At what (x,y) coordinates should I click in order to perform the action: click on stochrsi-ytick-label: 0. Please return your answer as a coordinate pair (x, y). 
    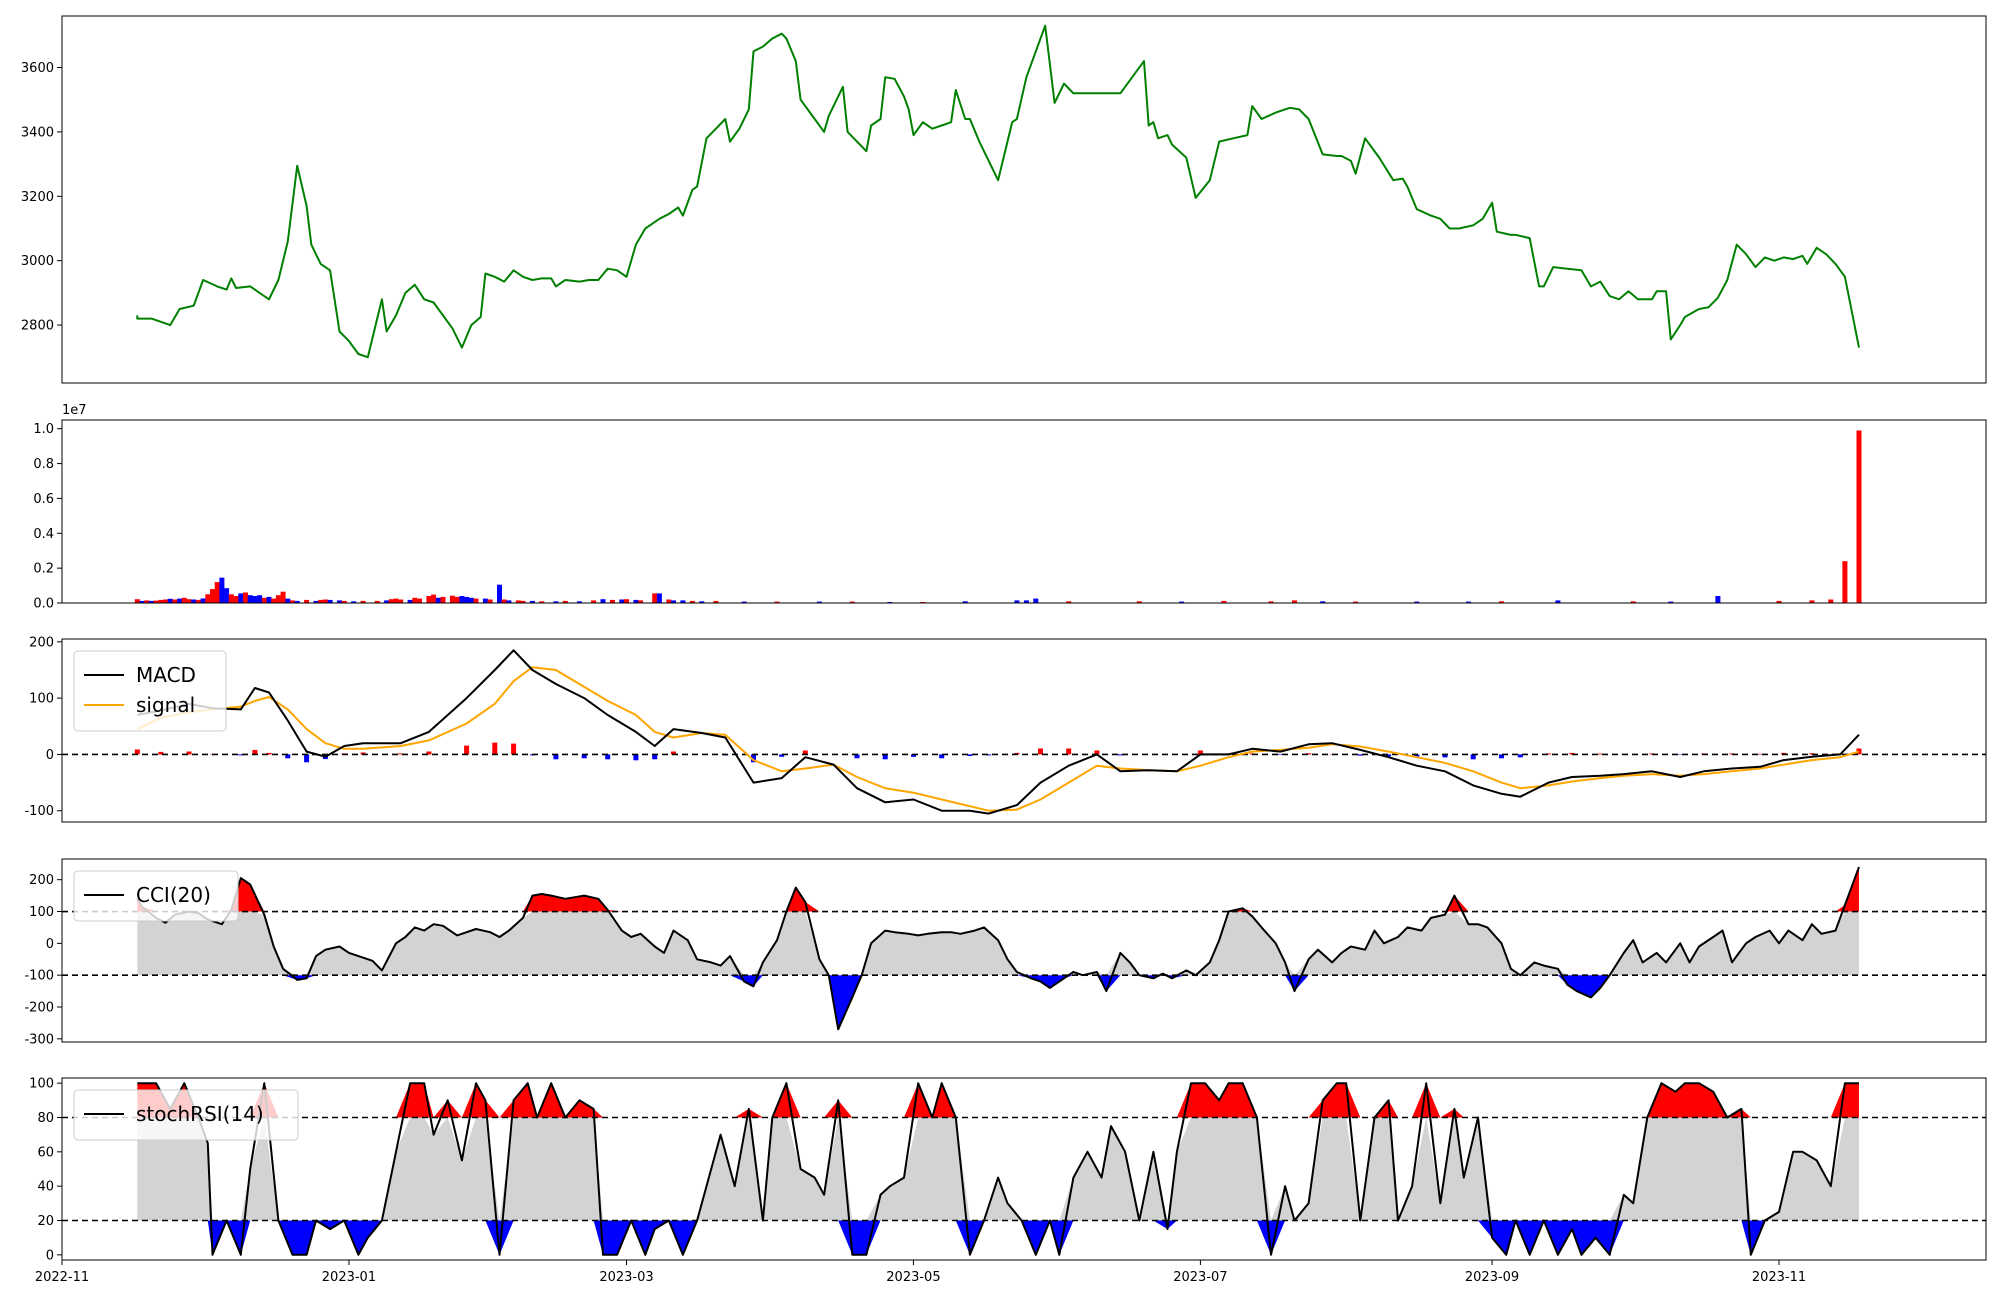
    Looking at the image, I should click on (50, 1255).